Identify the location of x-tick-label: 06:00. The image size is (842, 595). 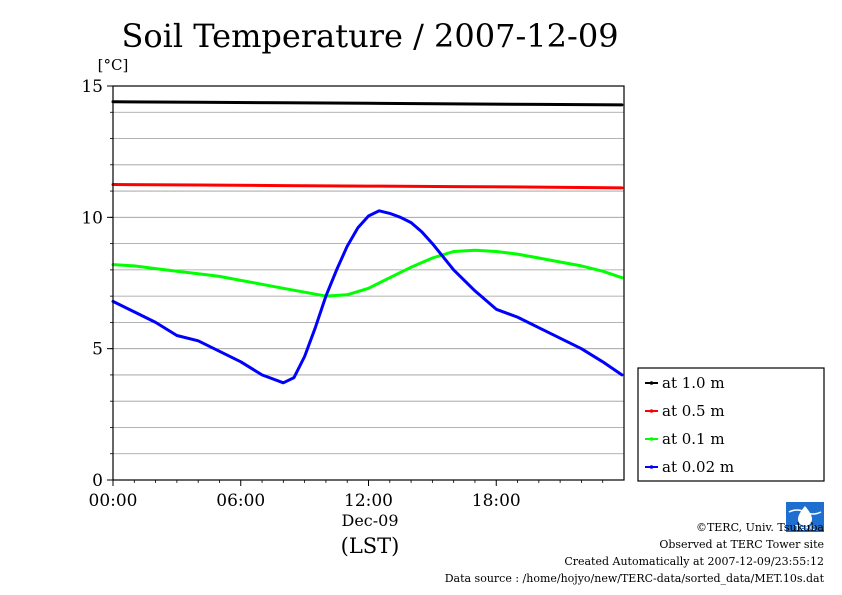
(240, 501).